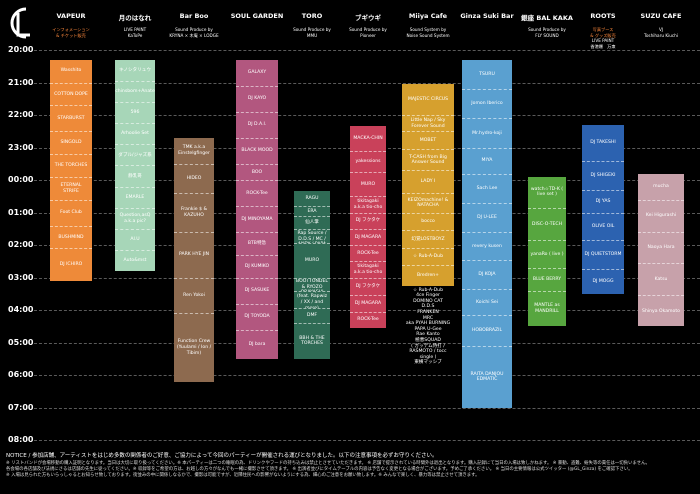  What do you see at coordinates (603, 281) in the screenshot?
I see `artist-slot: DJ MOGG` at bounding box center [603, 281].